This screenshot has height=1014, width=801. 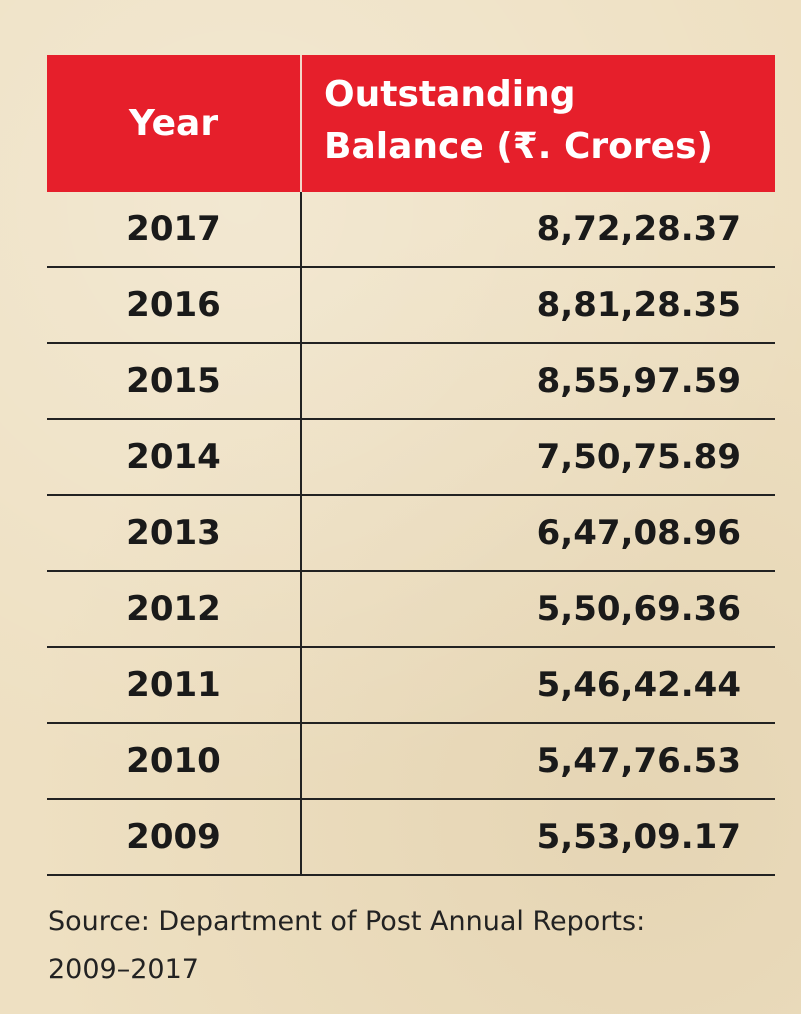 What do you see at coordinates (538, 123) in the screenshot?
I see `header-balance: Outstanding Balance (₹. Crores)` at bounding box center [538, 123].